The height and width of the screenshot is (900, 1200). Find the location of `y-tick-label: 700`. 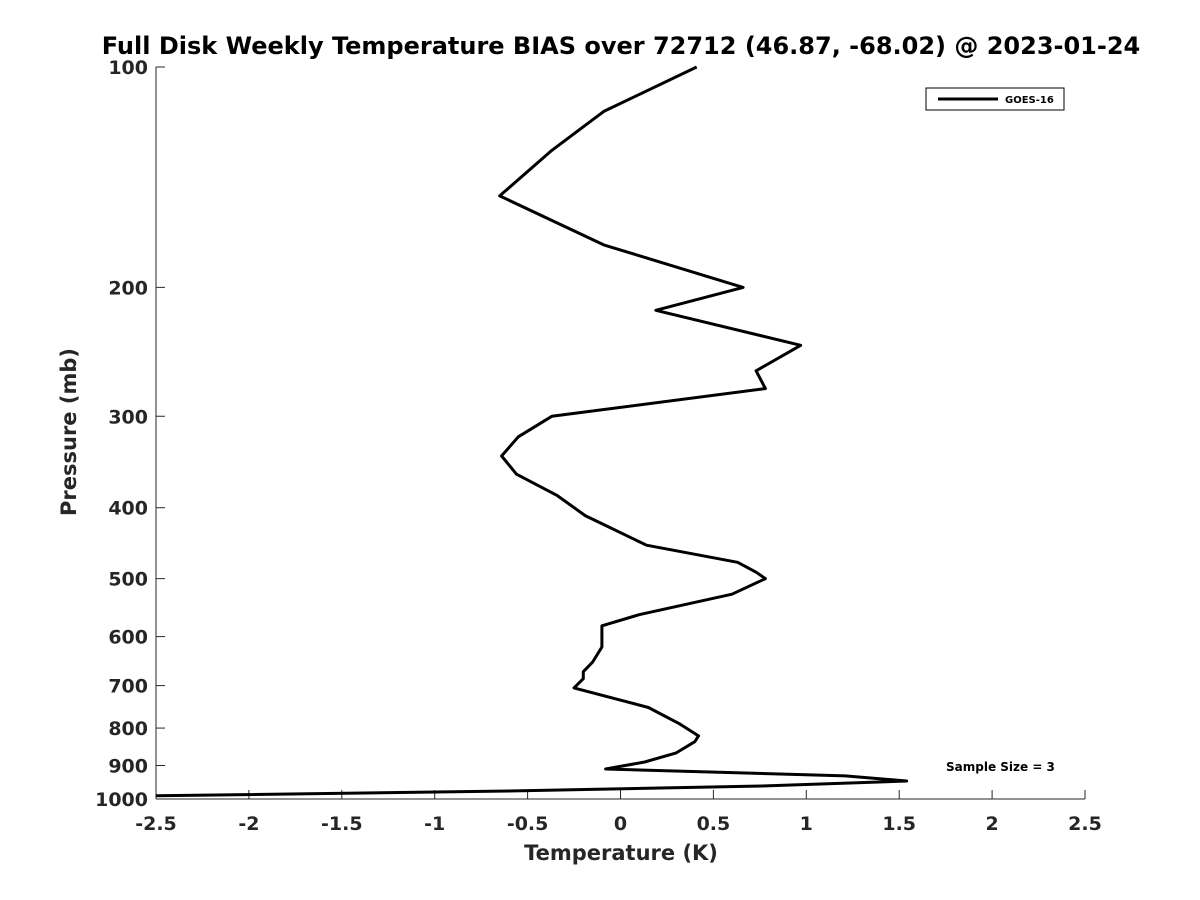

y-tick-label: 700 is located at coordinates (128, 687).